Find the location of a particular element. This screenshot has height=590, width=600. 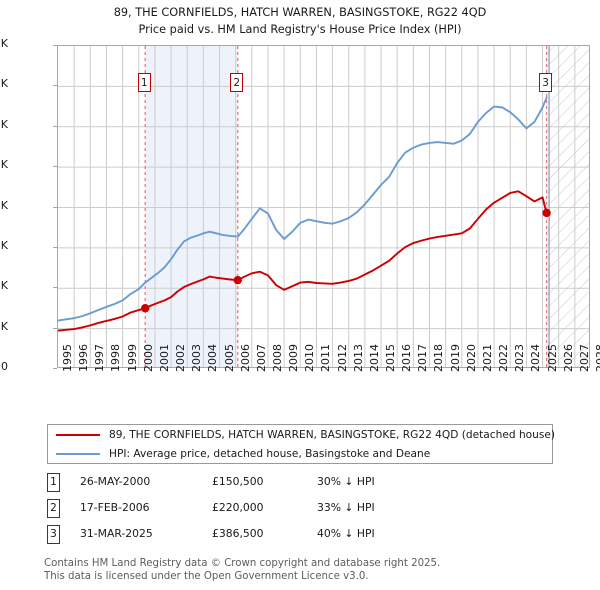

y-axis-label: £400K is located at coordinates (4, 205).